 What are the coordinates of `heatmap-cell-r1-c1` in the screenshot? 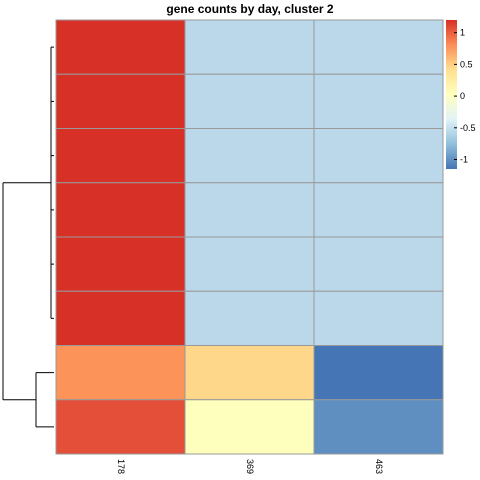 It's located at (120, 47).